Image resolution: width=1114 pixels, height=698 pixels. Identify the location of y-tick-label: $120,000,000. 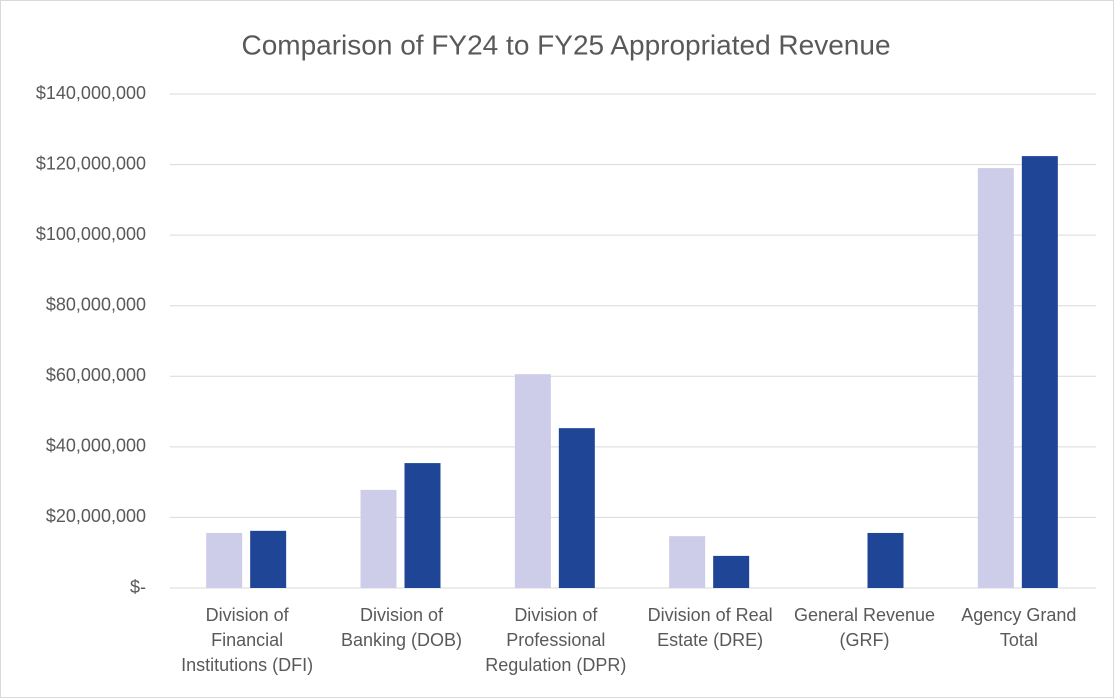
(91, 163).